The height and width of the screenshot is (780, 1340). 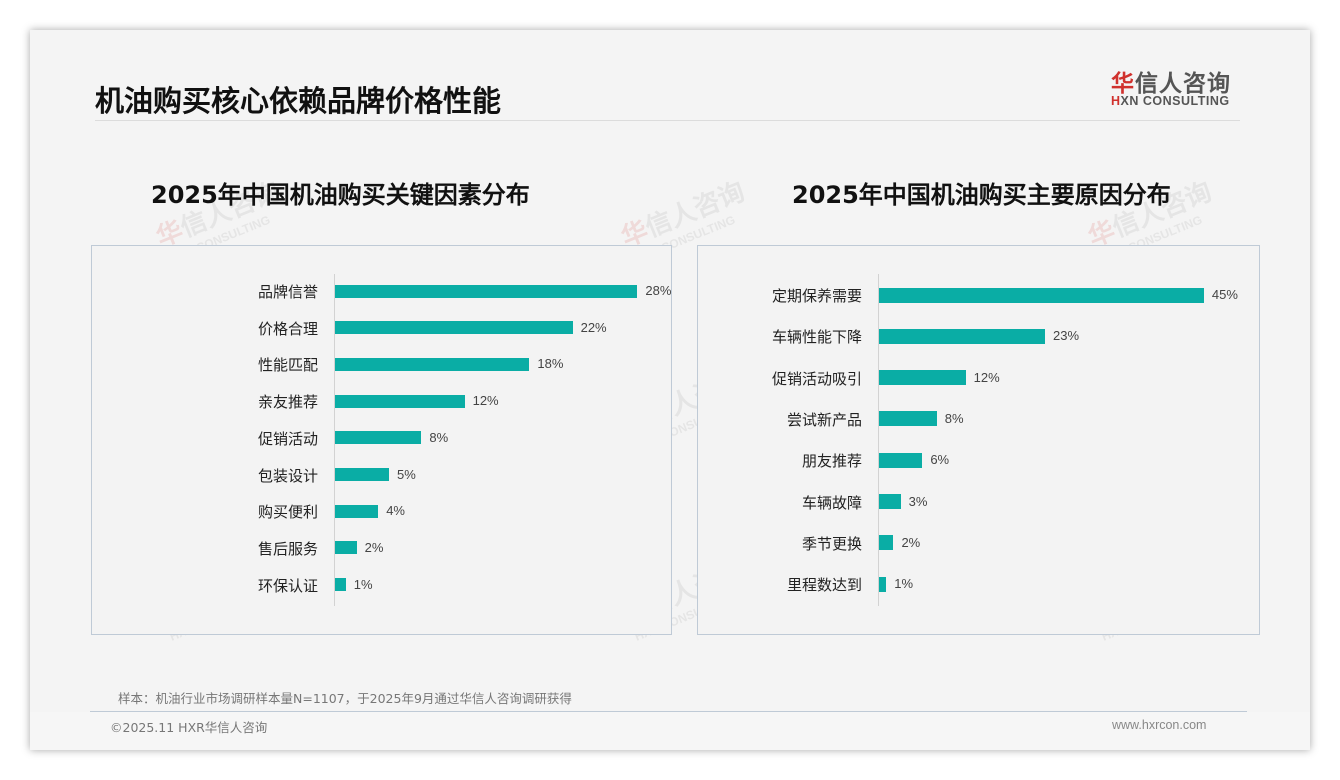 I want to click on data-label: 6%, so click(x=940, y=460).